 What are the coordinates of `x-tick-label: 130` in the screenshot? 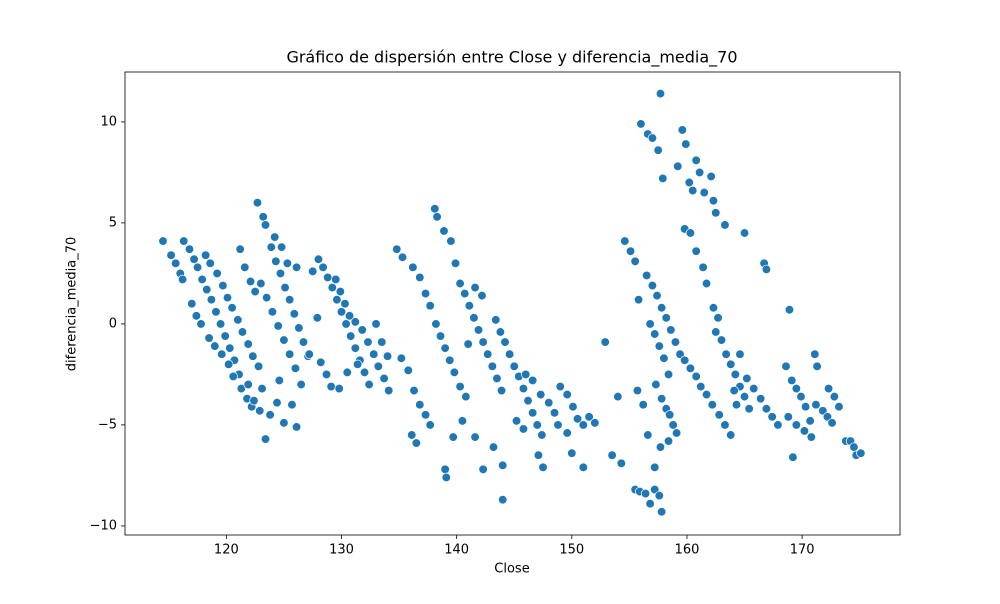 It's located at (341, 550).